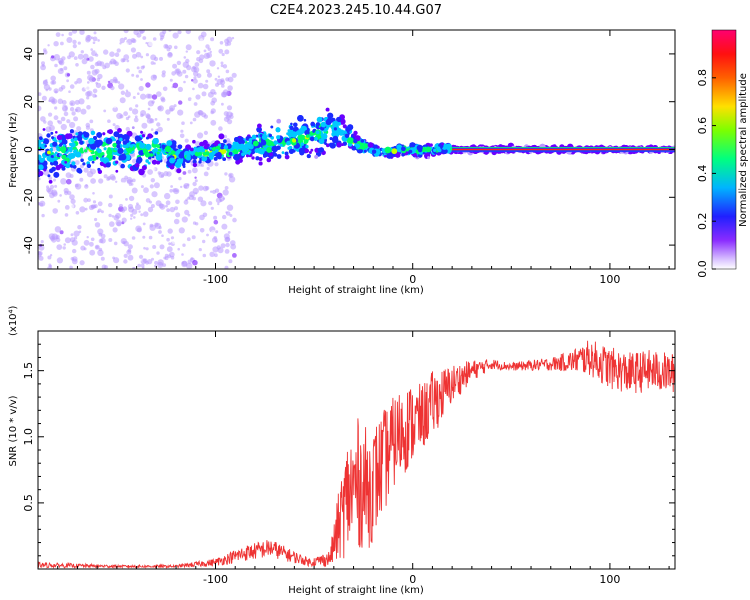 The height and width of the screenshot is (600, 750). What do you see at coordinates (412, 579) in the screenshot?
I see `snr-x-tick-label: 0` at bounding box center [412, 579].